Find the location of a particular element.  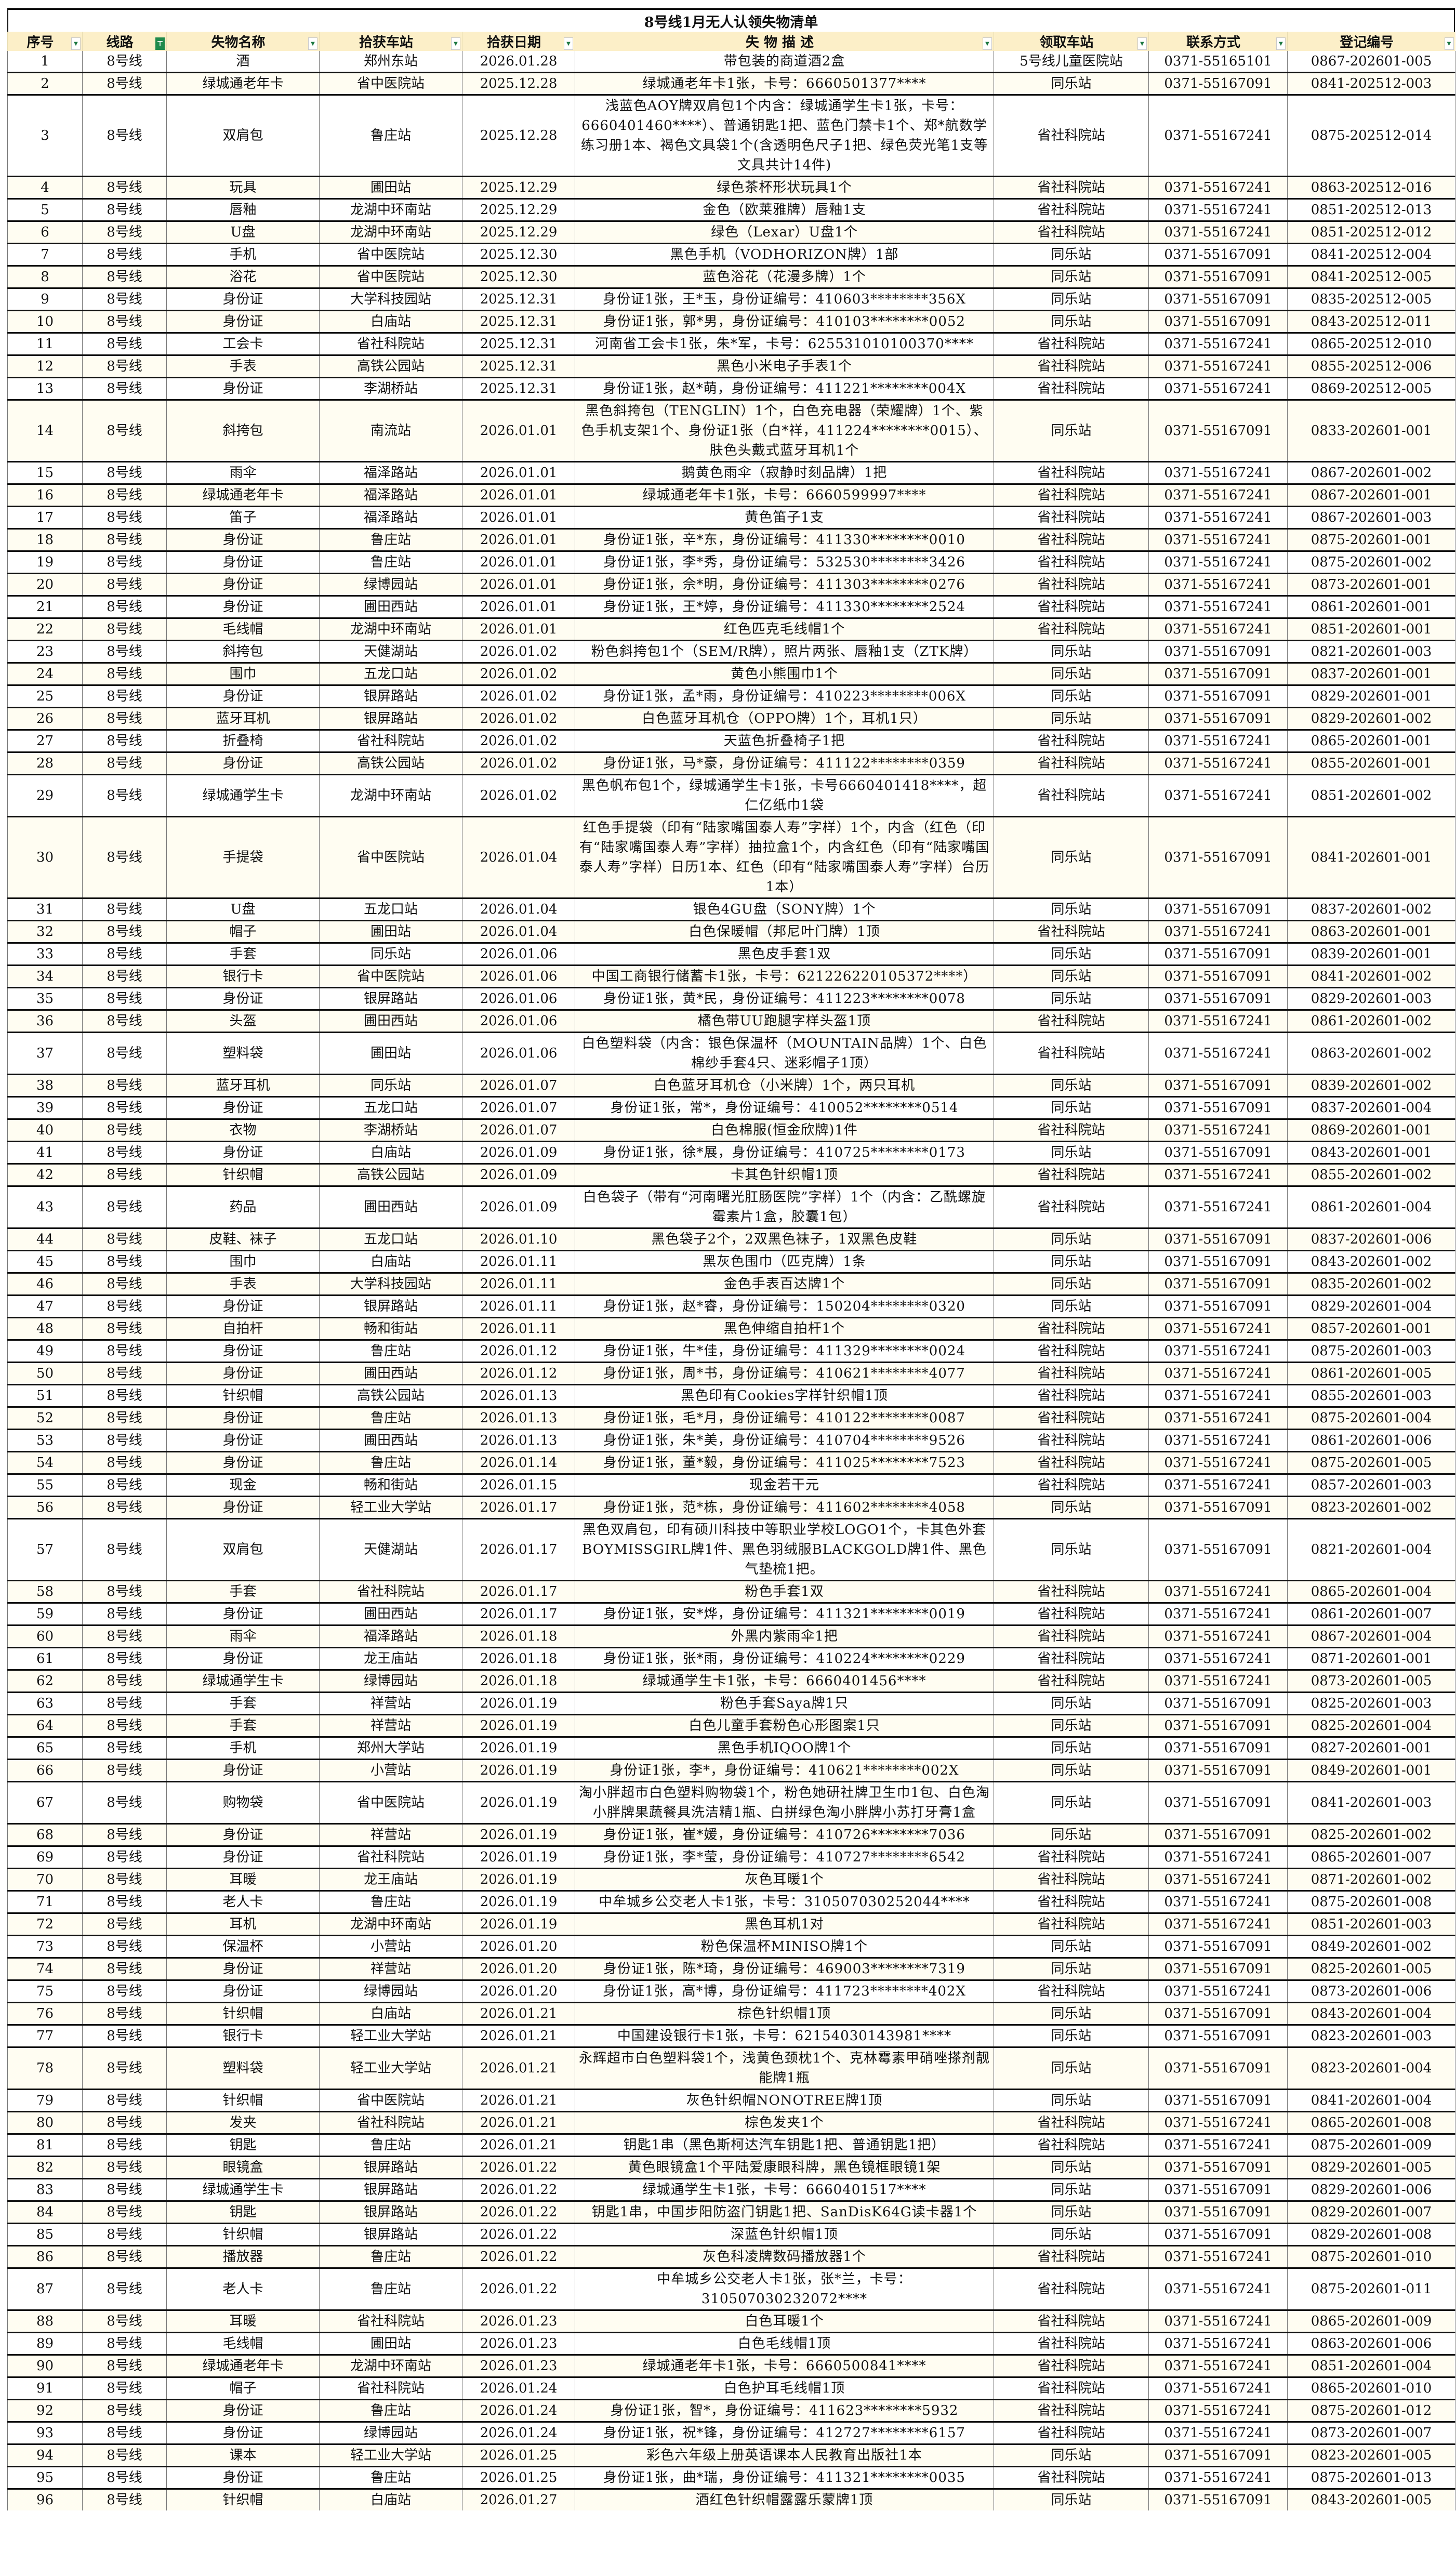

cell-item-name: 购物袋 is located at coordinates (243, 1803).